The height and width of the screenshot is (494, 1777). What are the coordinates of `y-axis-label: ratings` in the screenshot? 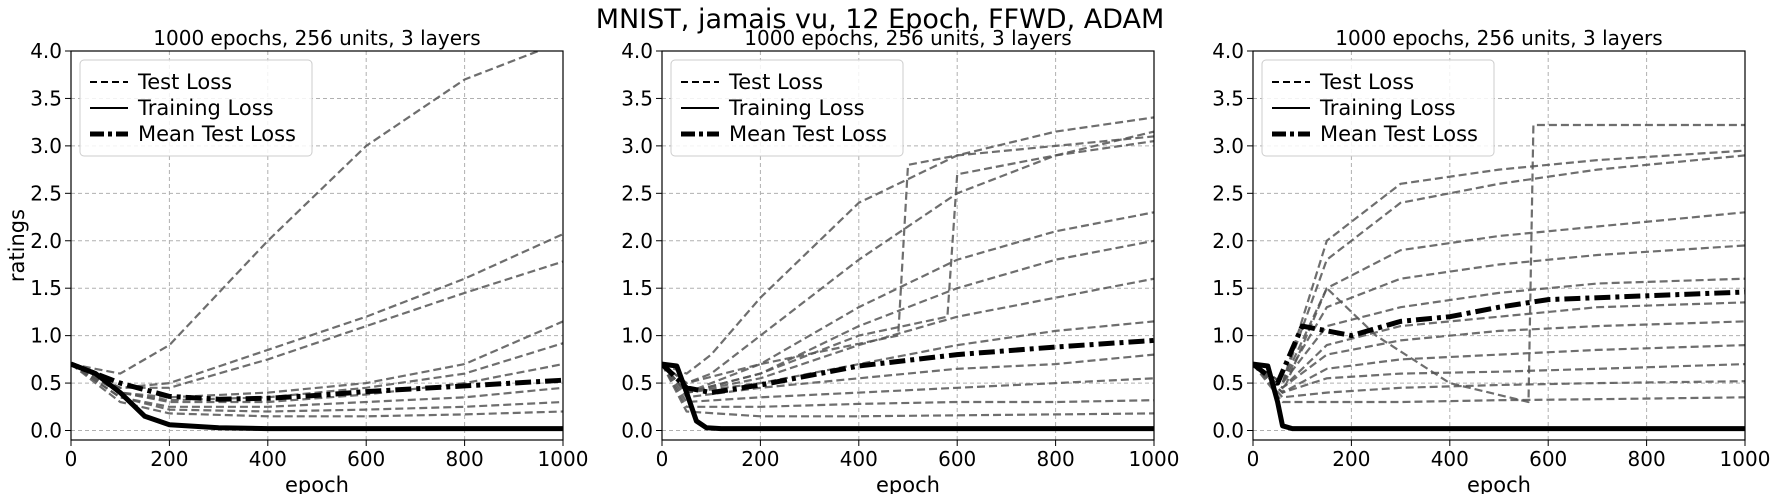 It's located at (17, 245).